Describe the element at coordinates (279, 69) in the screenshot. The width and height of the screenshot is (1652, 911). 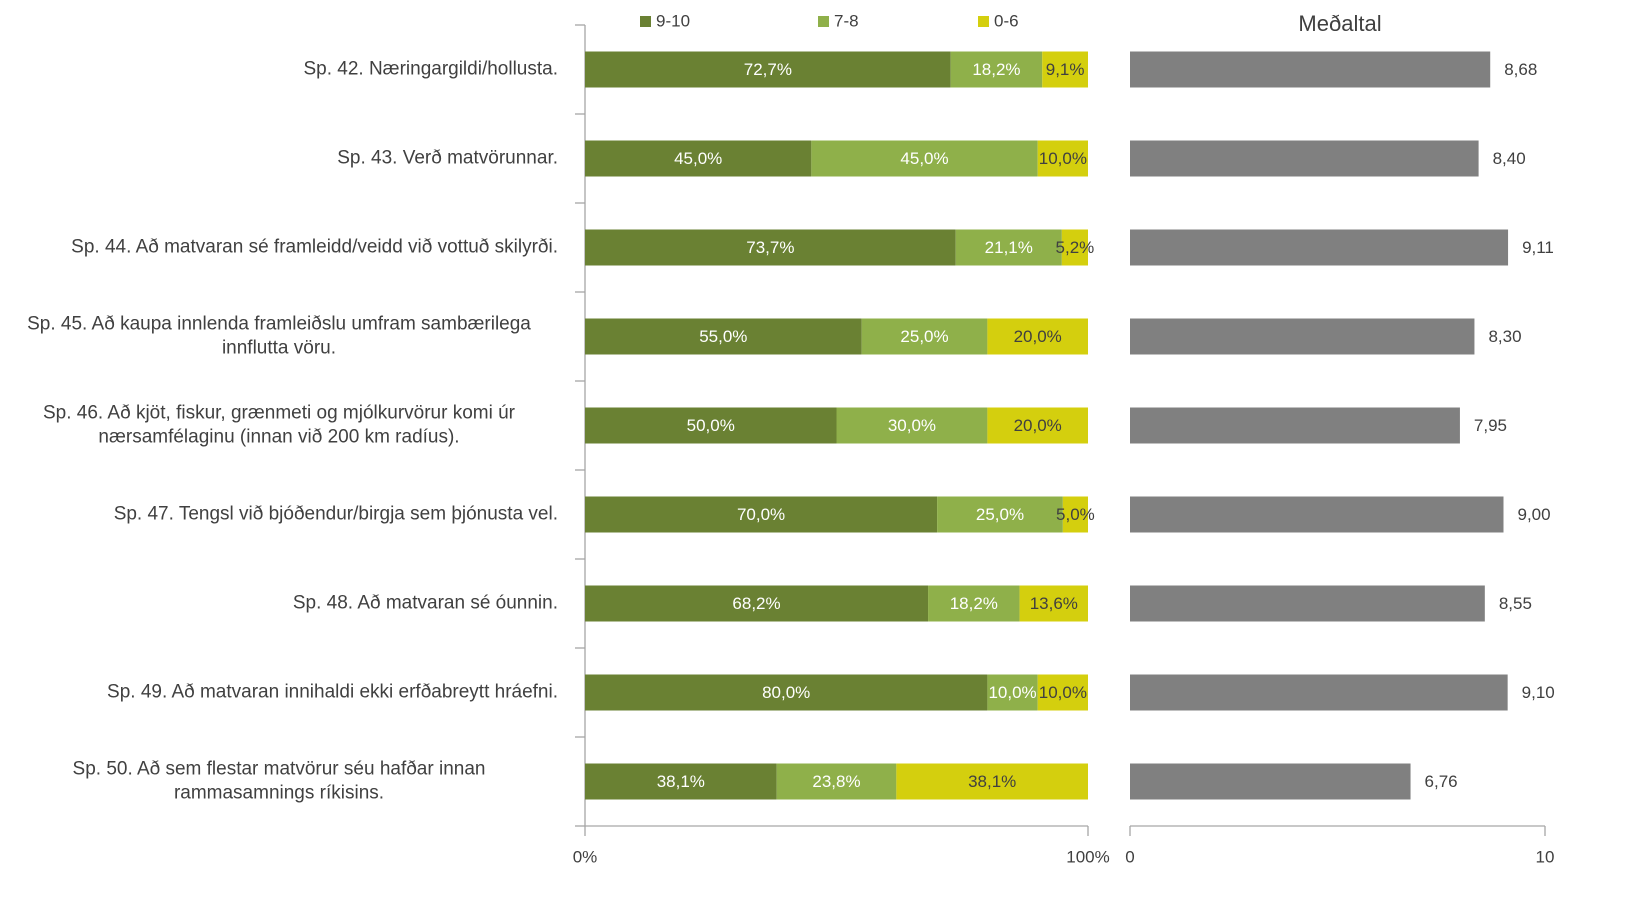
I see `category-label: Sp. 42. Næringargildi/hollusta.` at that location.